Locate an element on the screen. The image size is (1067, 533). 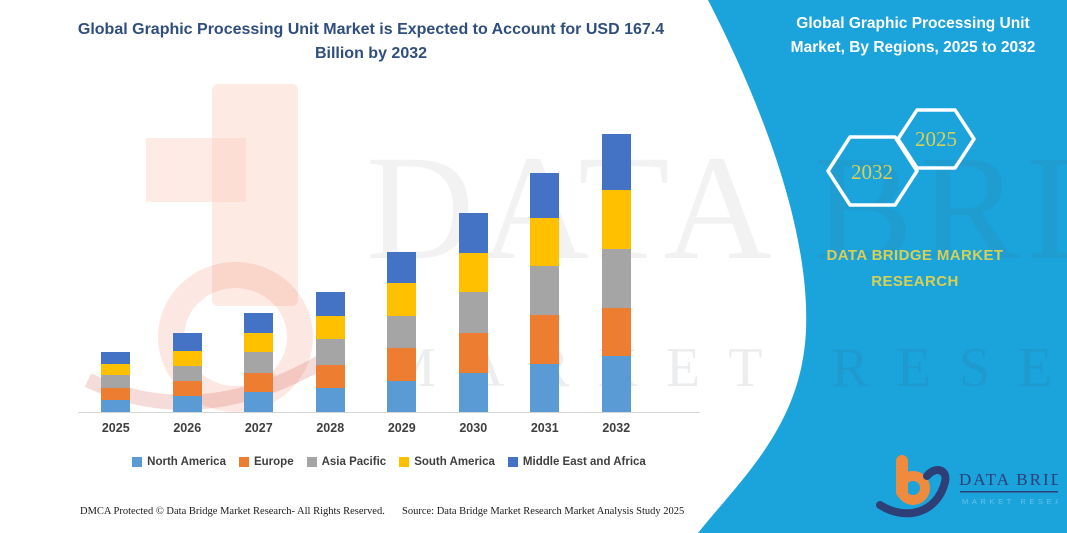
stacked-bar-2029 is located at coordinates (402, 332).